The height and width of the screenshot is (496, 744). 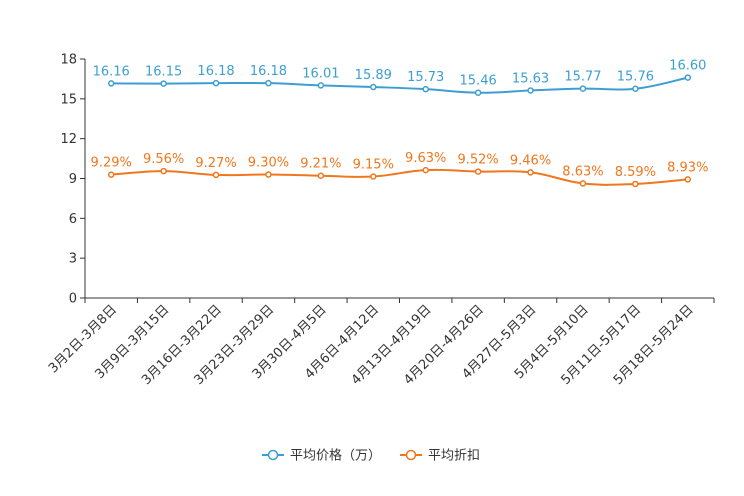 I want to click on data-label: 9.63%, so click(x=425, y=158).